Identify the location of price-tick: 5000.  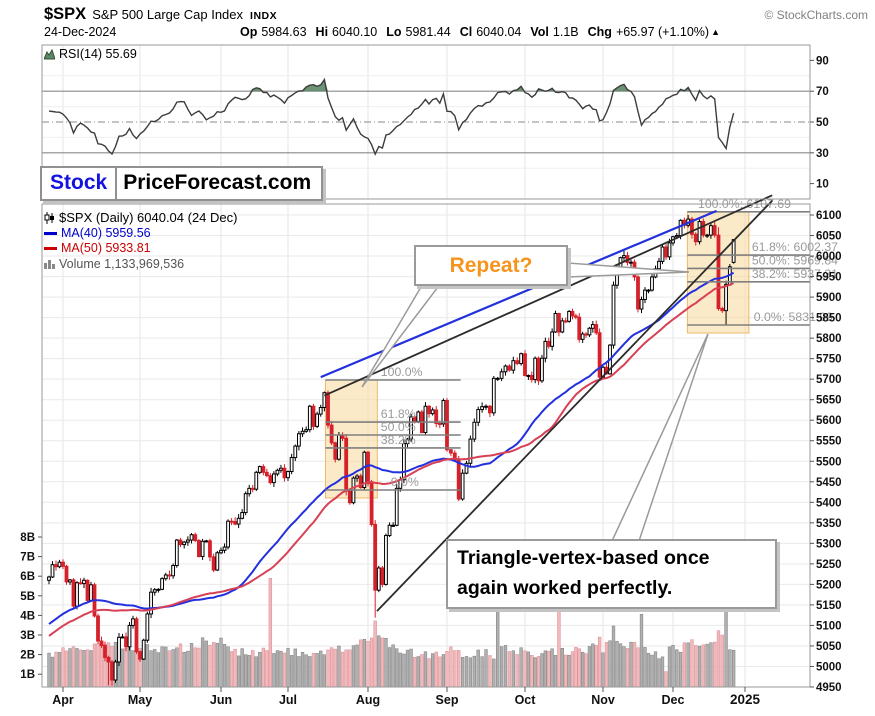
(829, 667).